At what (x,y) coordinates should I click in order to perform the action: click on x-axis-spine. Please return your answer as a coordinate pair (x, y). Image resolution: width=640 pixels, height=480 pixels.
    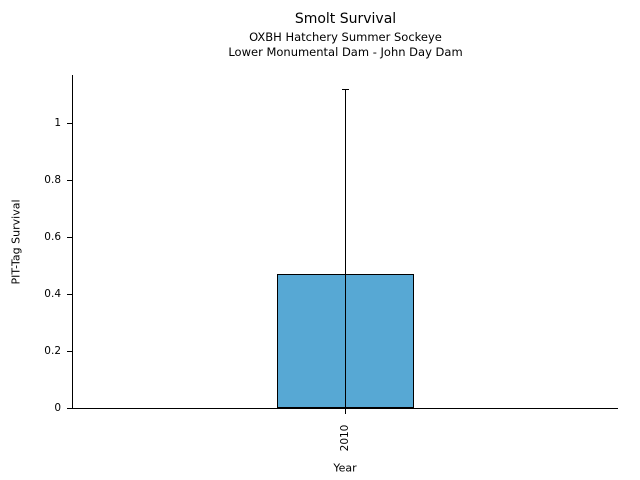
    Looking at the image, I should click on (345, 408).